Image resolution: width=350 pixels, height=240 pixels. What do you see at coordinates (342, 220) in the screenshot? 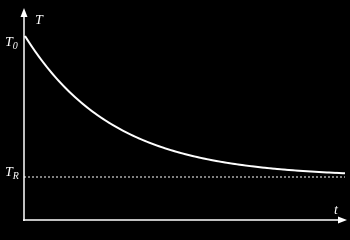
I see `x-axis-arrow` at bounding box center [342, 220].